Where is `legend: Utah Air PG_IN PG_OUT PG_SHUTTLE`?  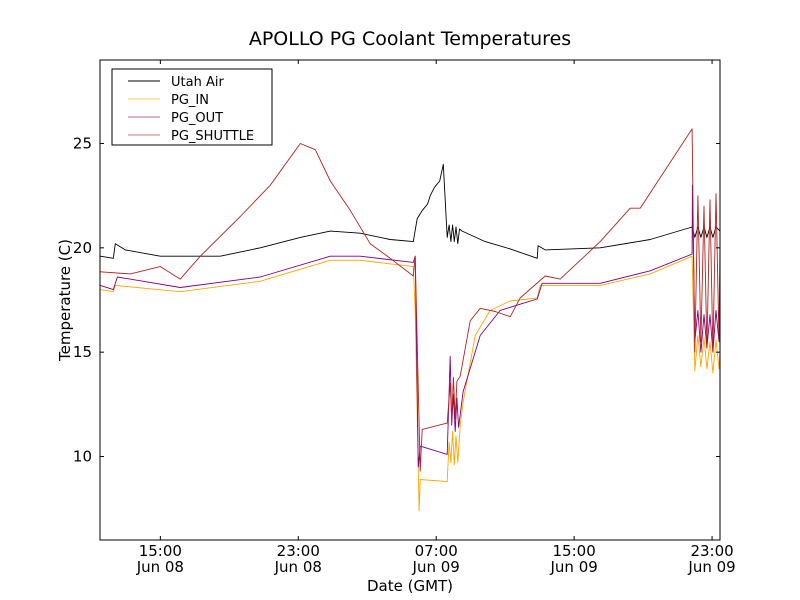 legend: Utah Air PG_IN PG_OUT PG_SHUTTLE is located at coordinates (192, 107).